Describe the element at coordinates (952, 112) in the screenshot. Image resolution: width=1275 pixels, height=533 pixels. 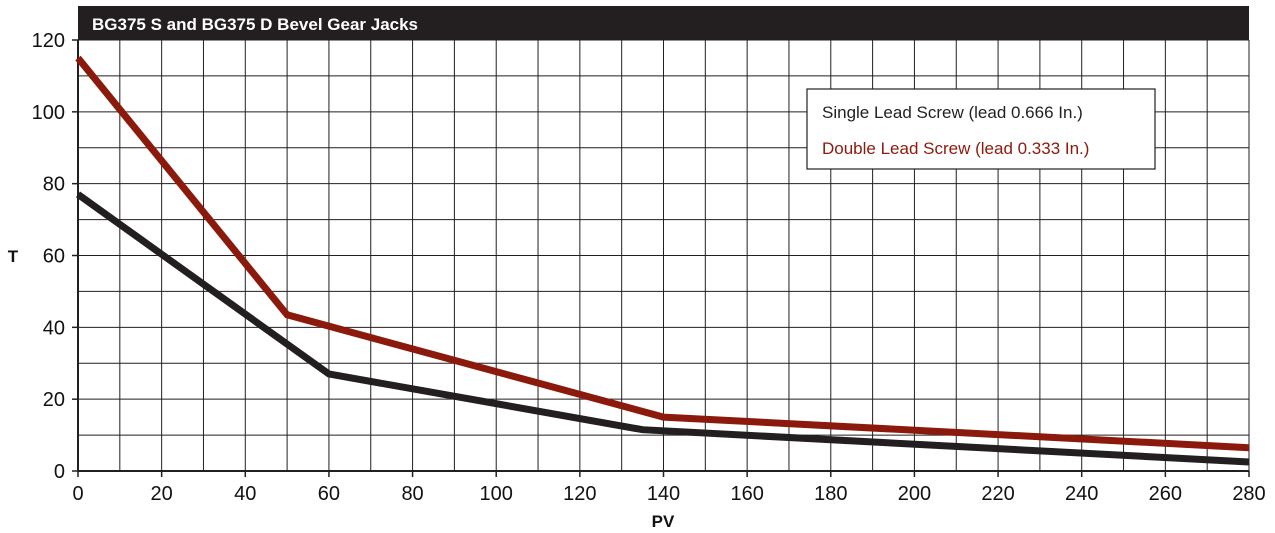
I see `legend-entry-single-lead: Single Lead Screw (lead 0.666 In.)` at that location.